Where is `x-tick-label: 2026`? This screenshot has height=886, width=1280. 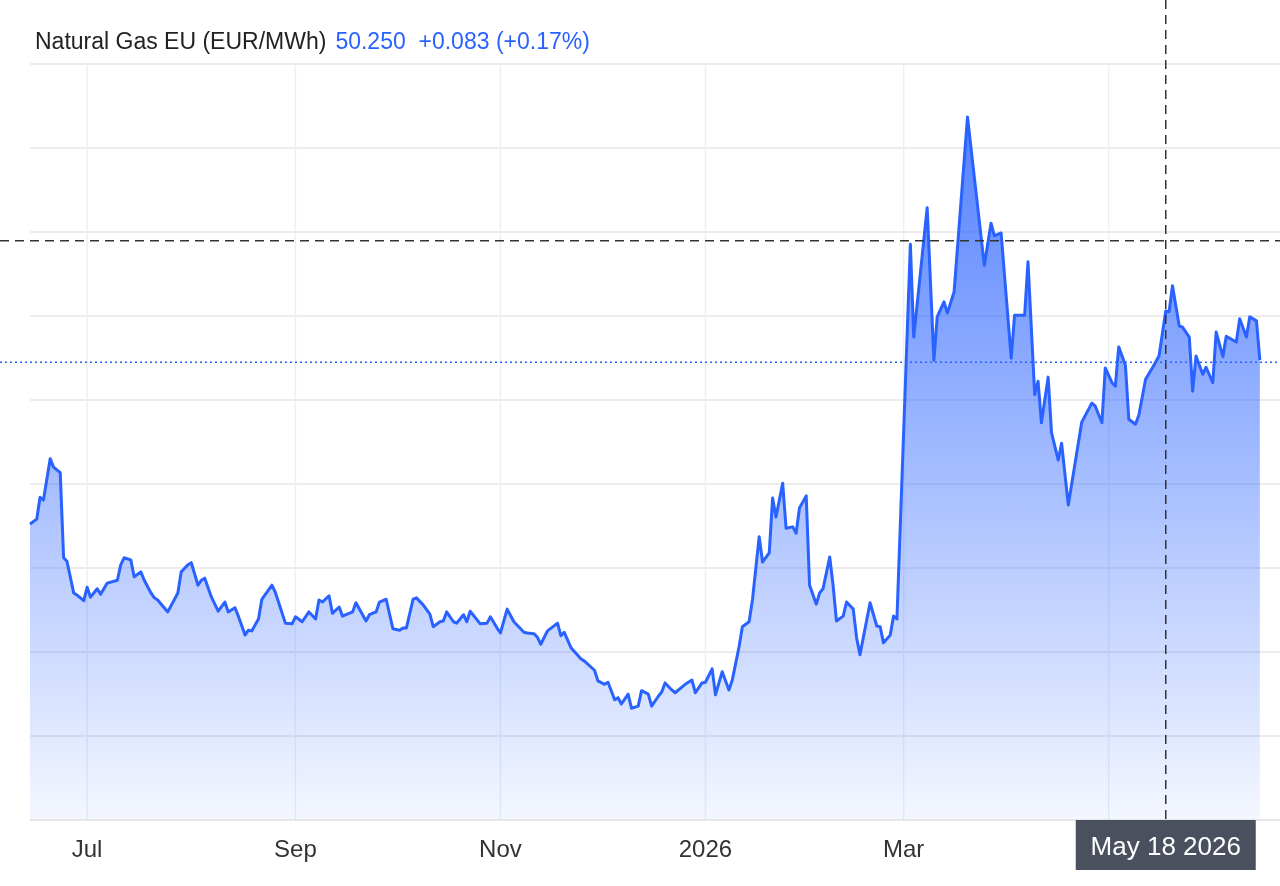 x-tick-label: 2026 is located at coordinates (705, 848).